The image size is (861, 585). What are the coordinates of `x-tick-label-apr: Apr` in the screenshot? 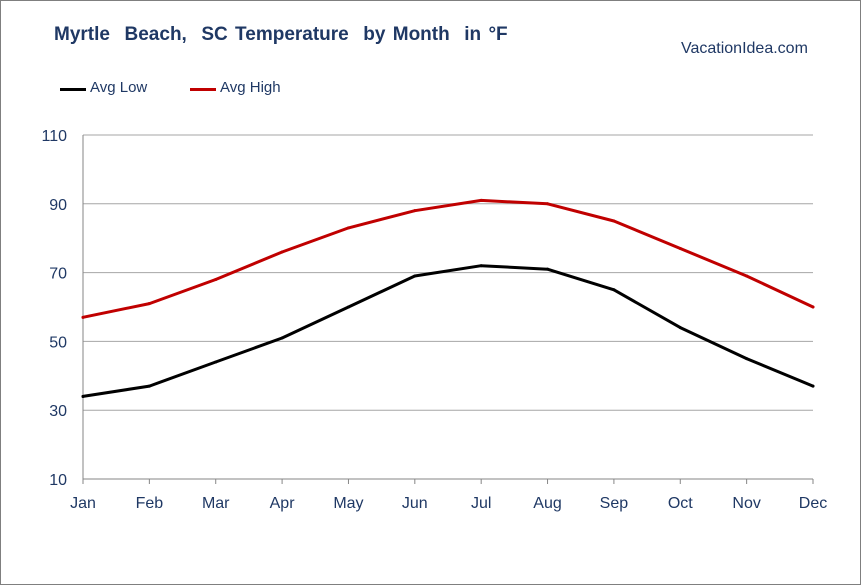 It's located at (283, 503).